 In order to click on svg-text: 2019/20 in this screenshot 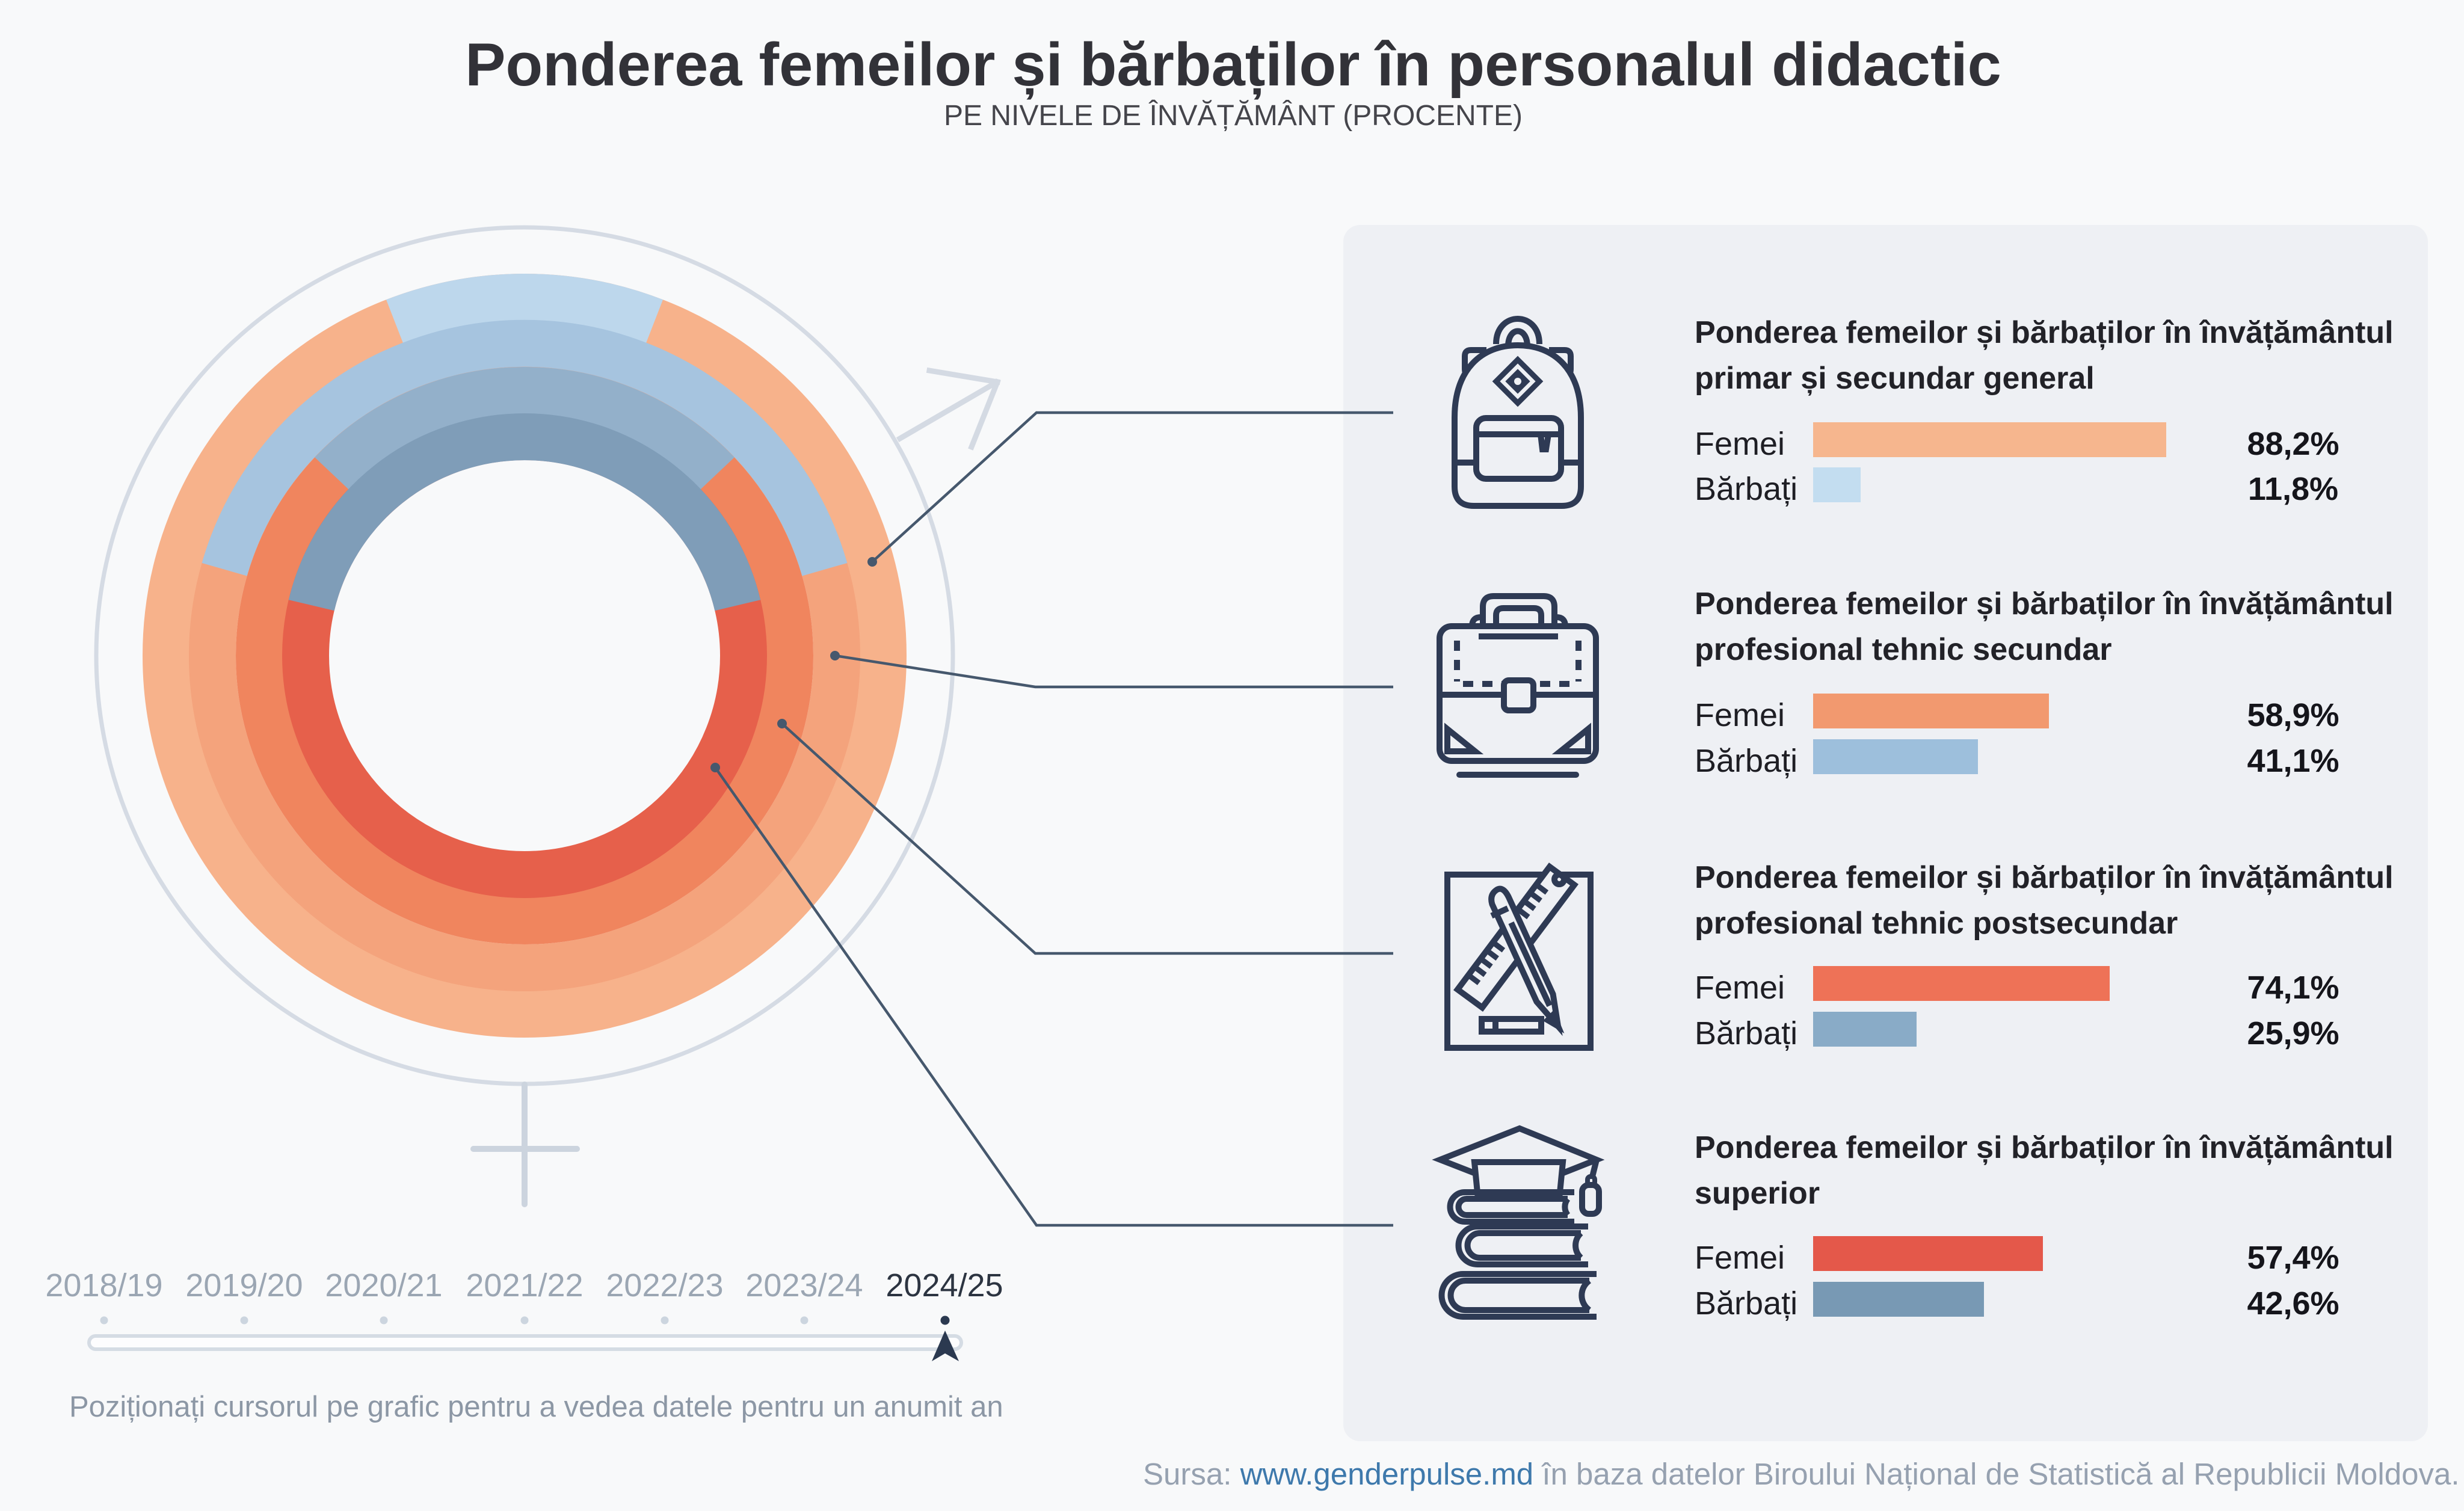, I will do `click(244, 1285)`.